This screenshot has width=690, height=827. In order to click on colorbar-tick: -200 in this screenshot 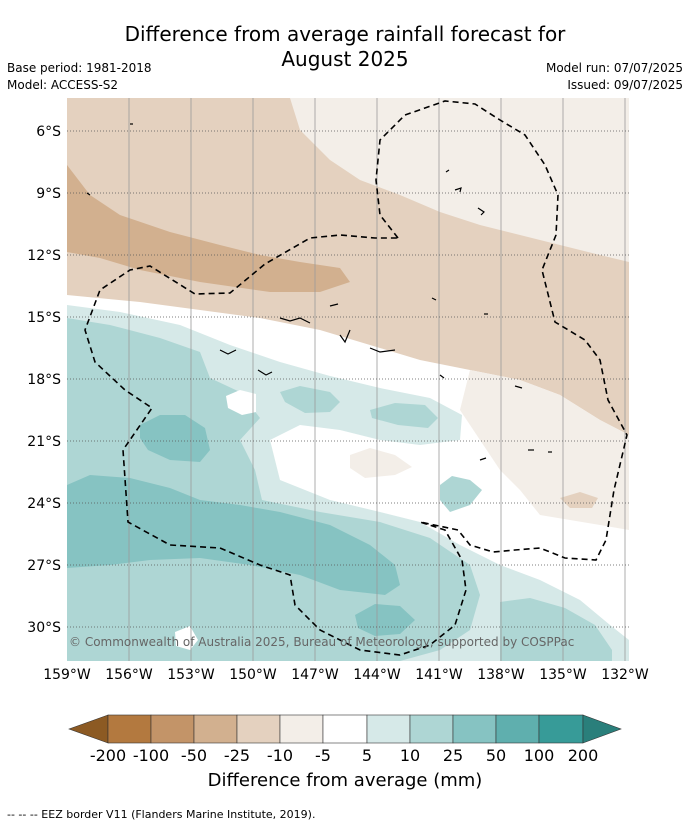, I will do `click(108, 755)`.